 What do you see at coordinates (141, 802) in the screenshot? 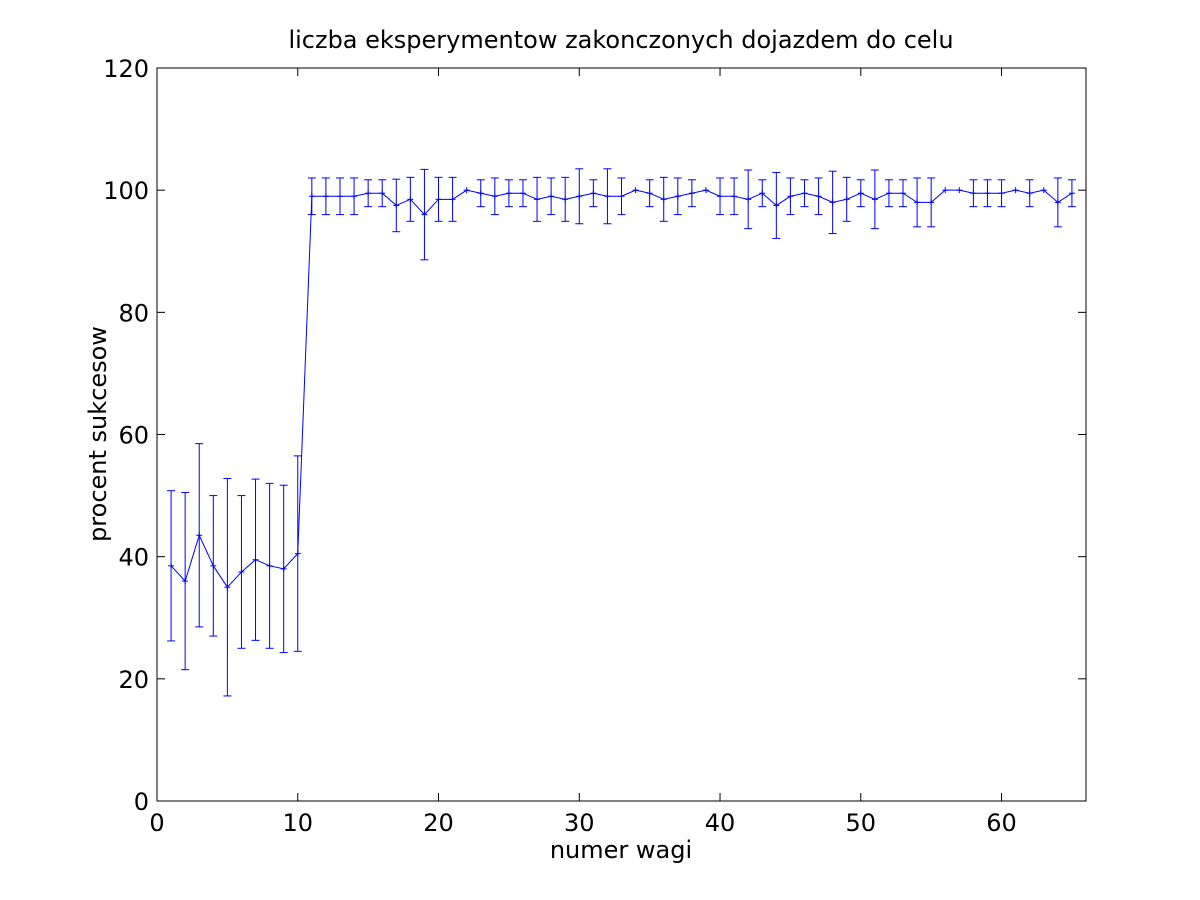
I see `y-tick-label: 0` at bounding box center [141, 802].